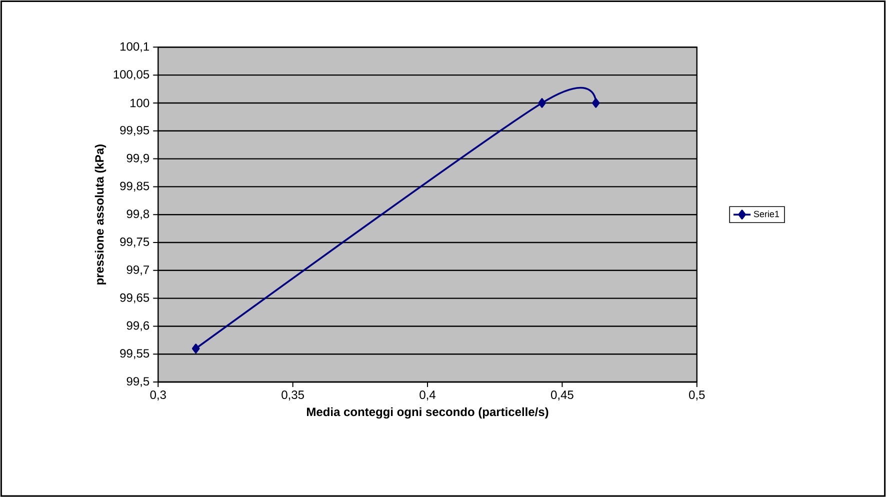  Describe the element at coordinates (135, 47) in the screenshot. I see `y-tick-label: 100,1` at that location.